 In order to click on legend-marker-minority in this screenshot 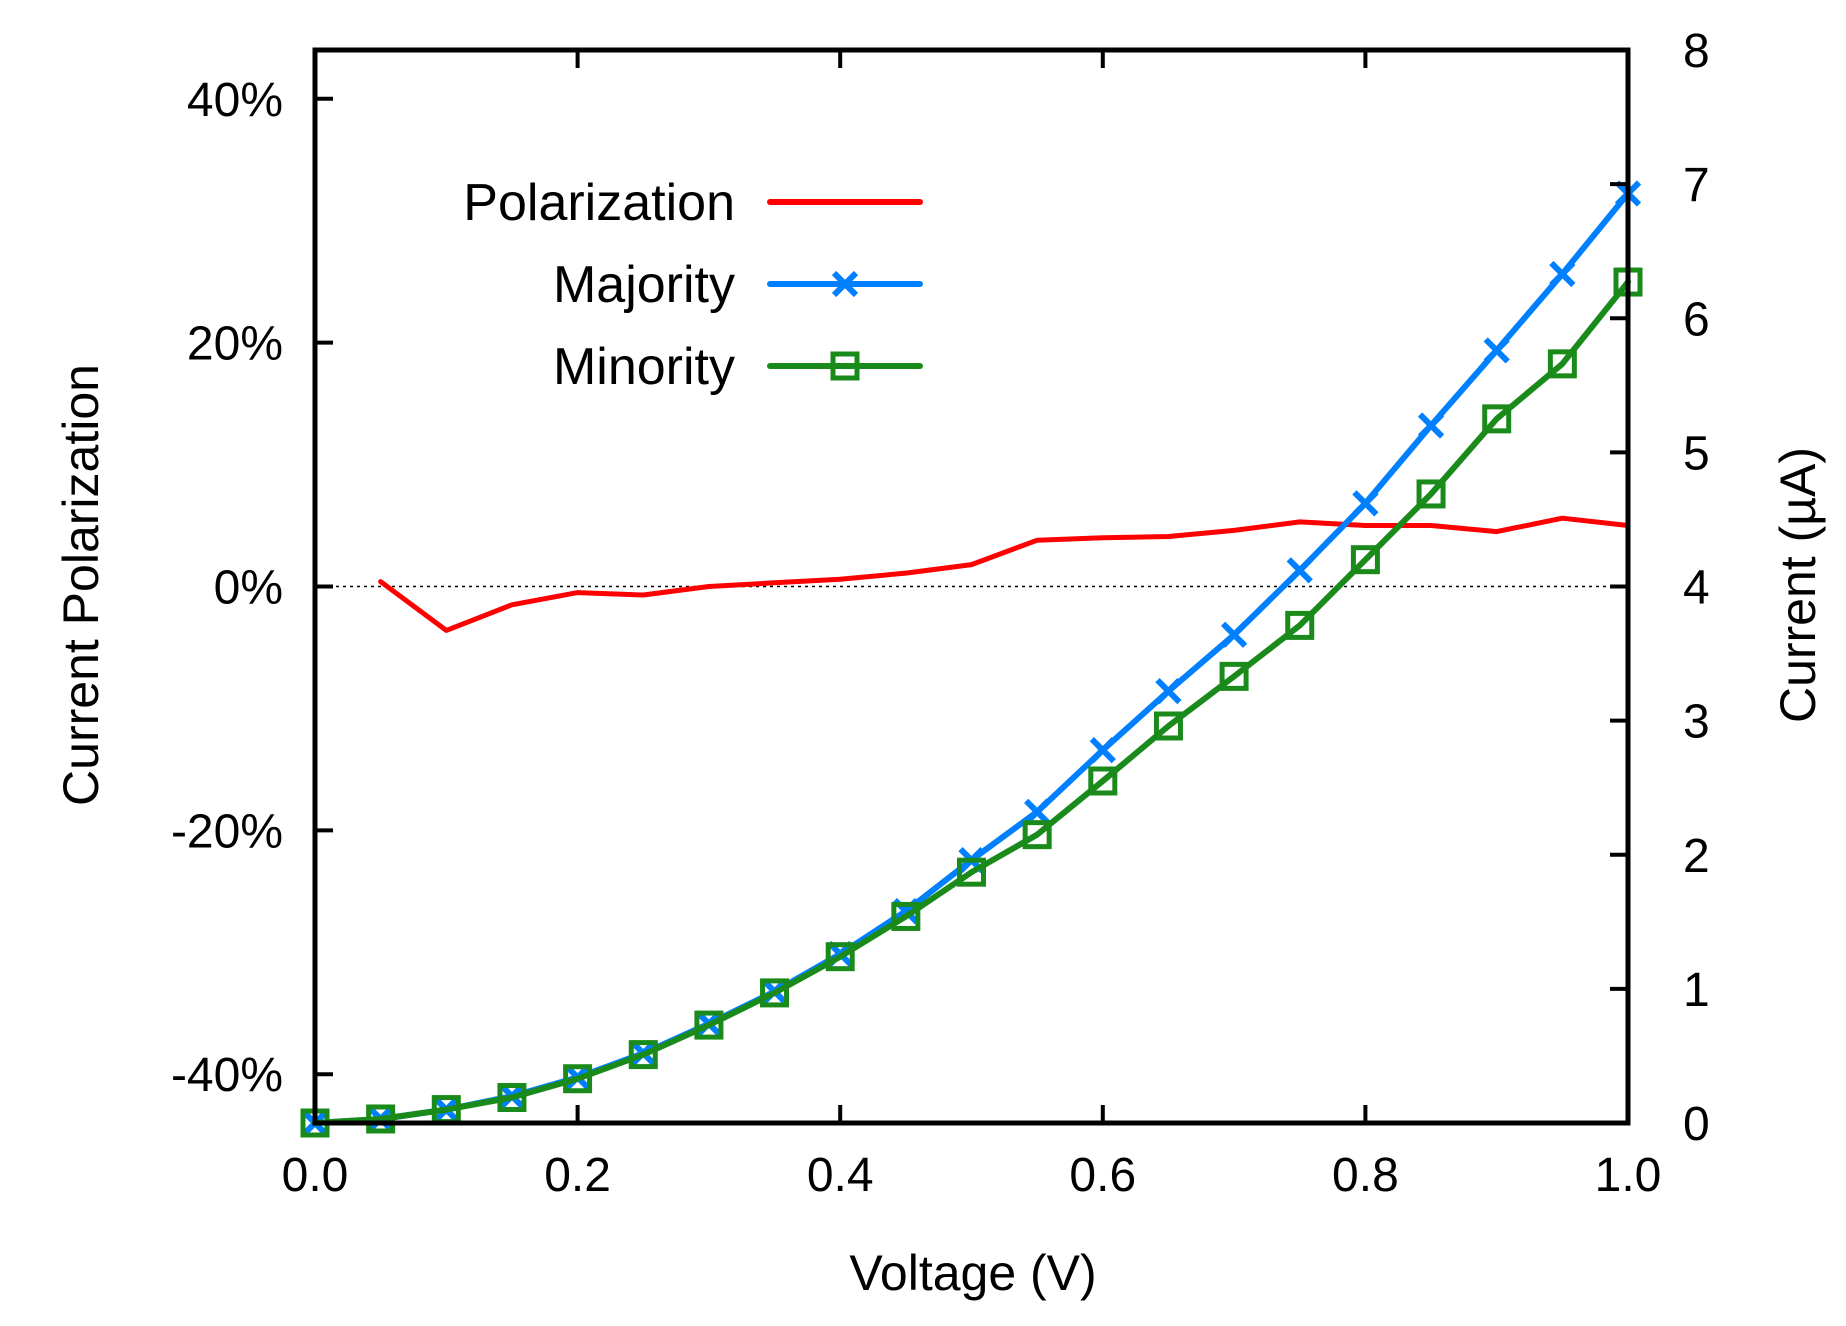, I will do `click(845, 366)`.